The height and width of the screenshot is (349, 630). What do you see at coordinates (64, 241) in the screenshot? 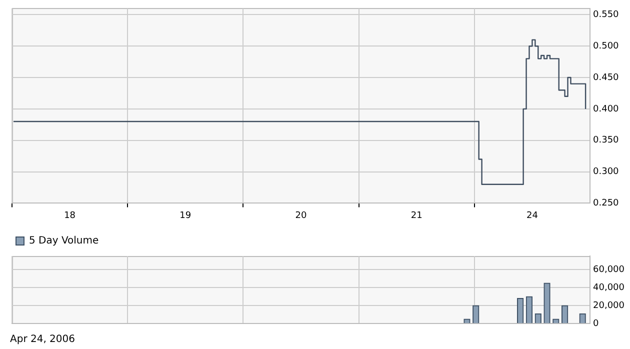
I see `legend-label: 5 Day Volume` at bounding box center [64, 241].